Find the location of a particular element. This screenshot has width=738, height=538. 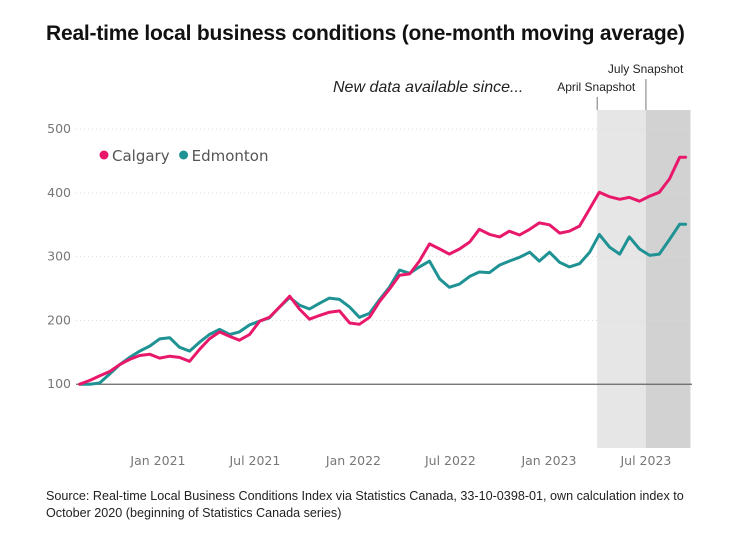

x-tick-label: Jul 2021 is located at coordinates (254, 460).